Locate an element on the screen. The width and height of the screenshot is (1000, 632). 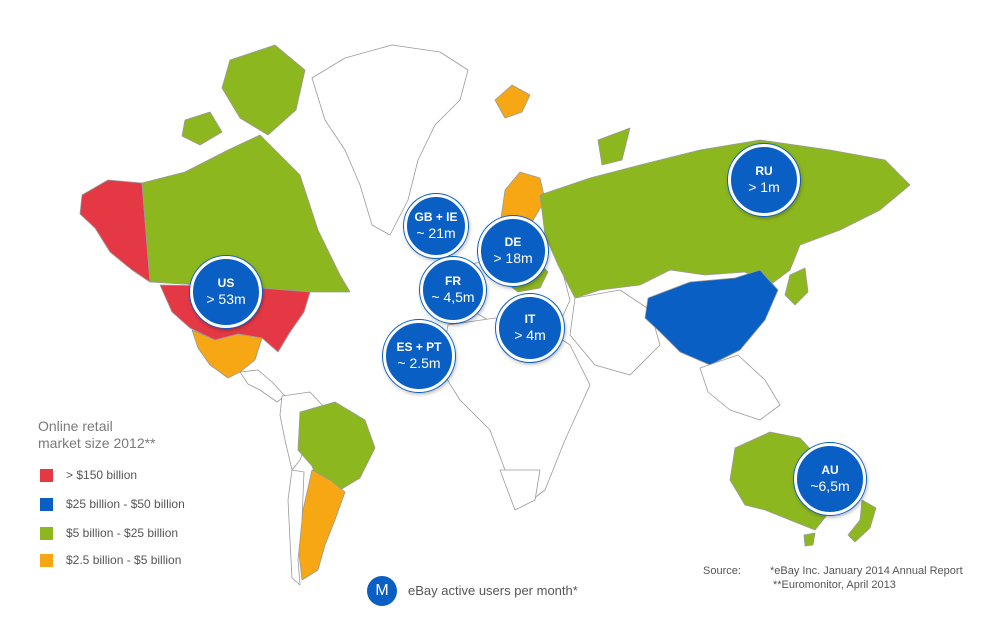
legend-label: $25 billion - $50 billion is located at coordinates (125, 504).